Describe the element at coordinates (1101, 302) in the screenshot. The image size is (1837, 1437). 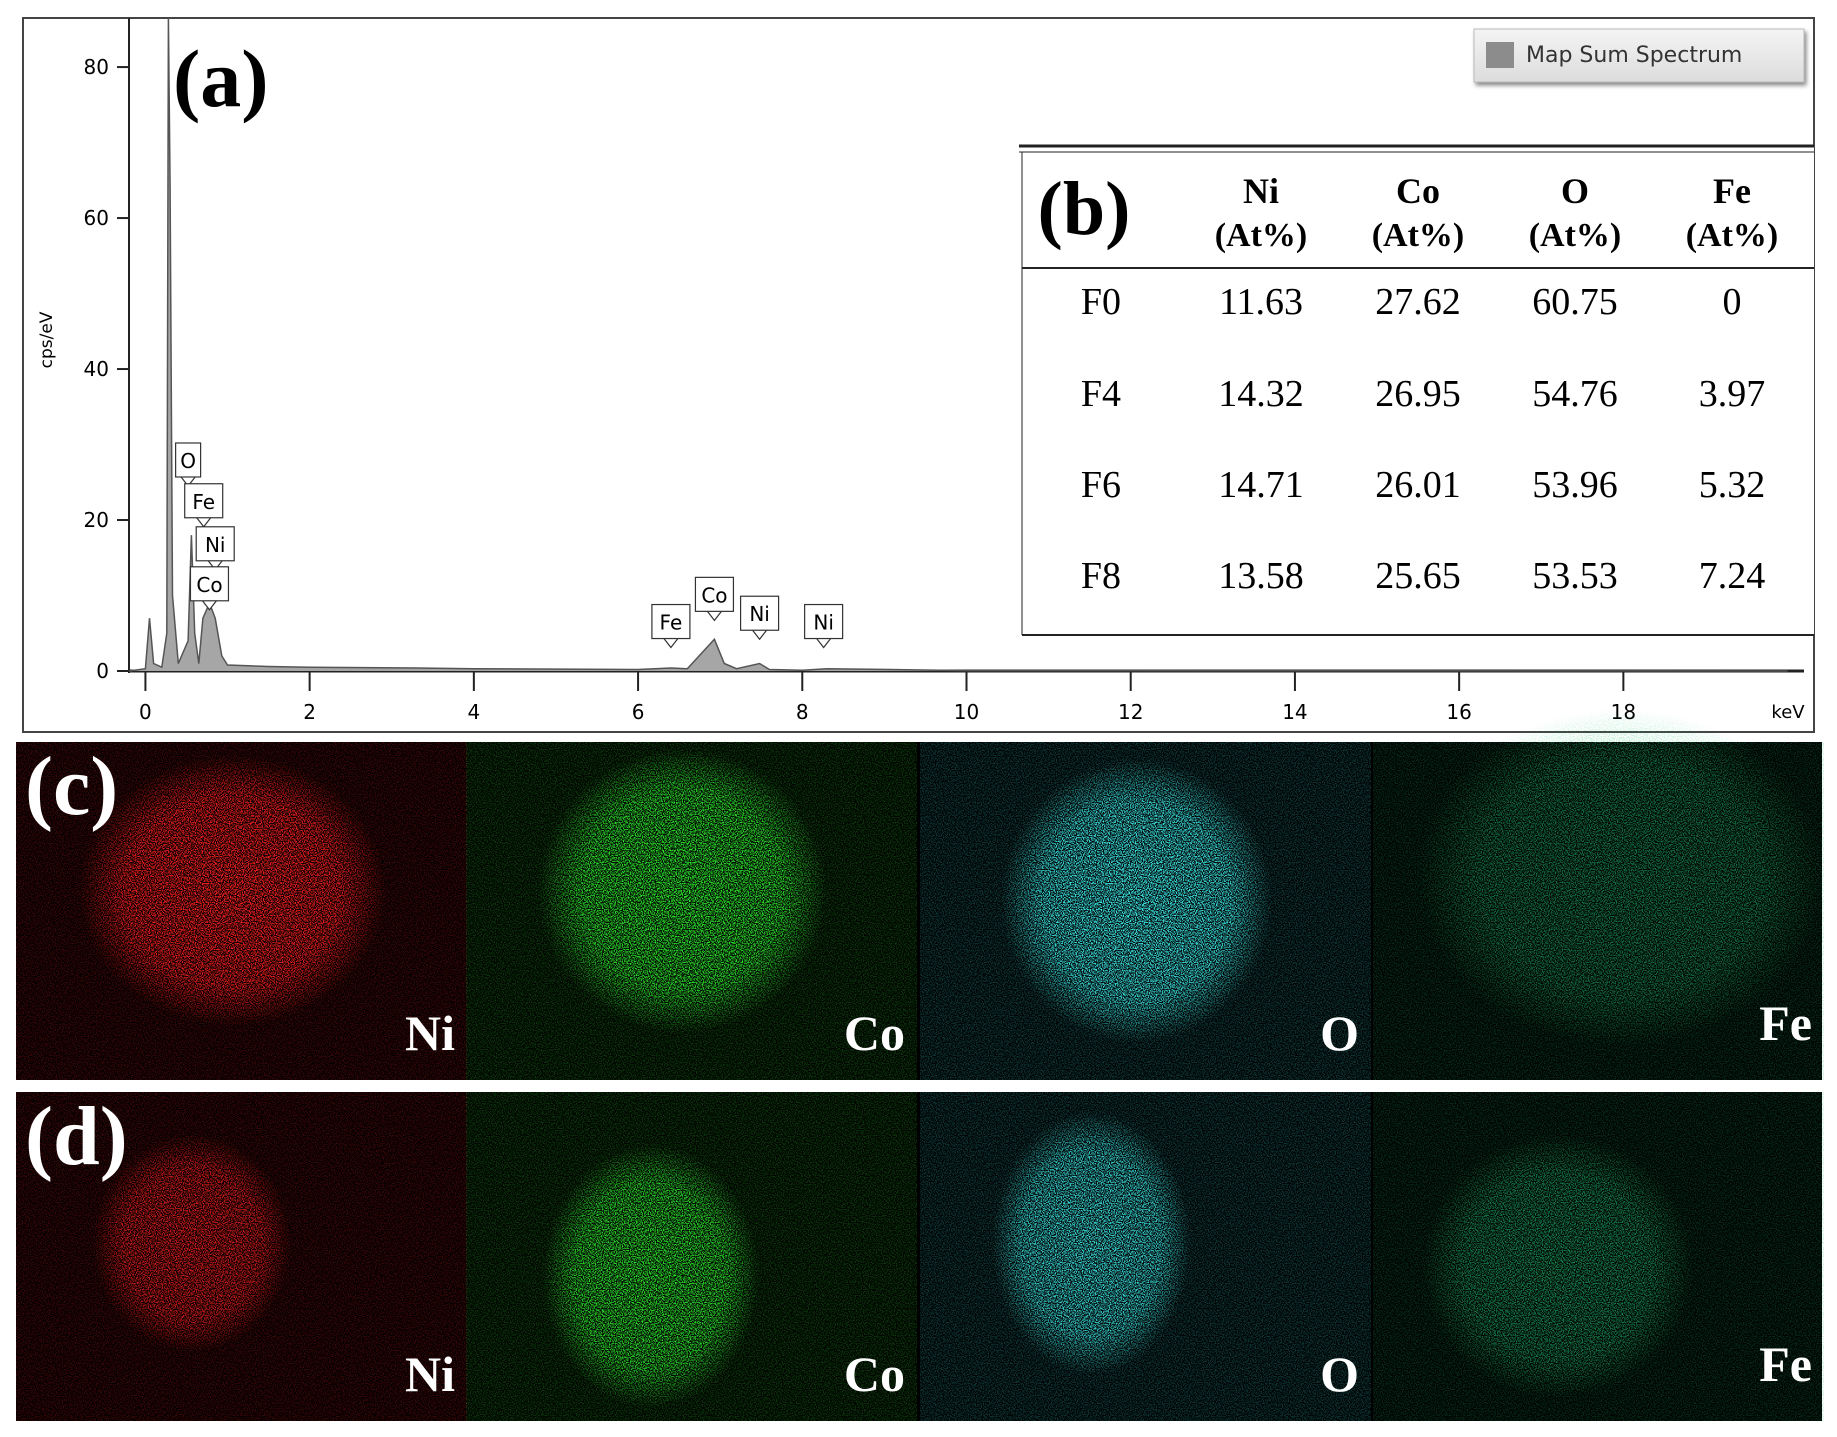
I see `row-header: F0` at that location.